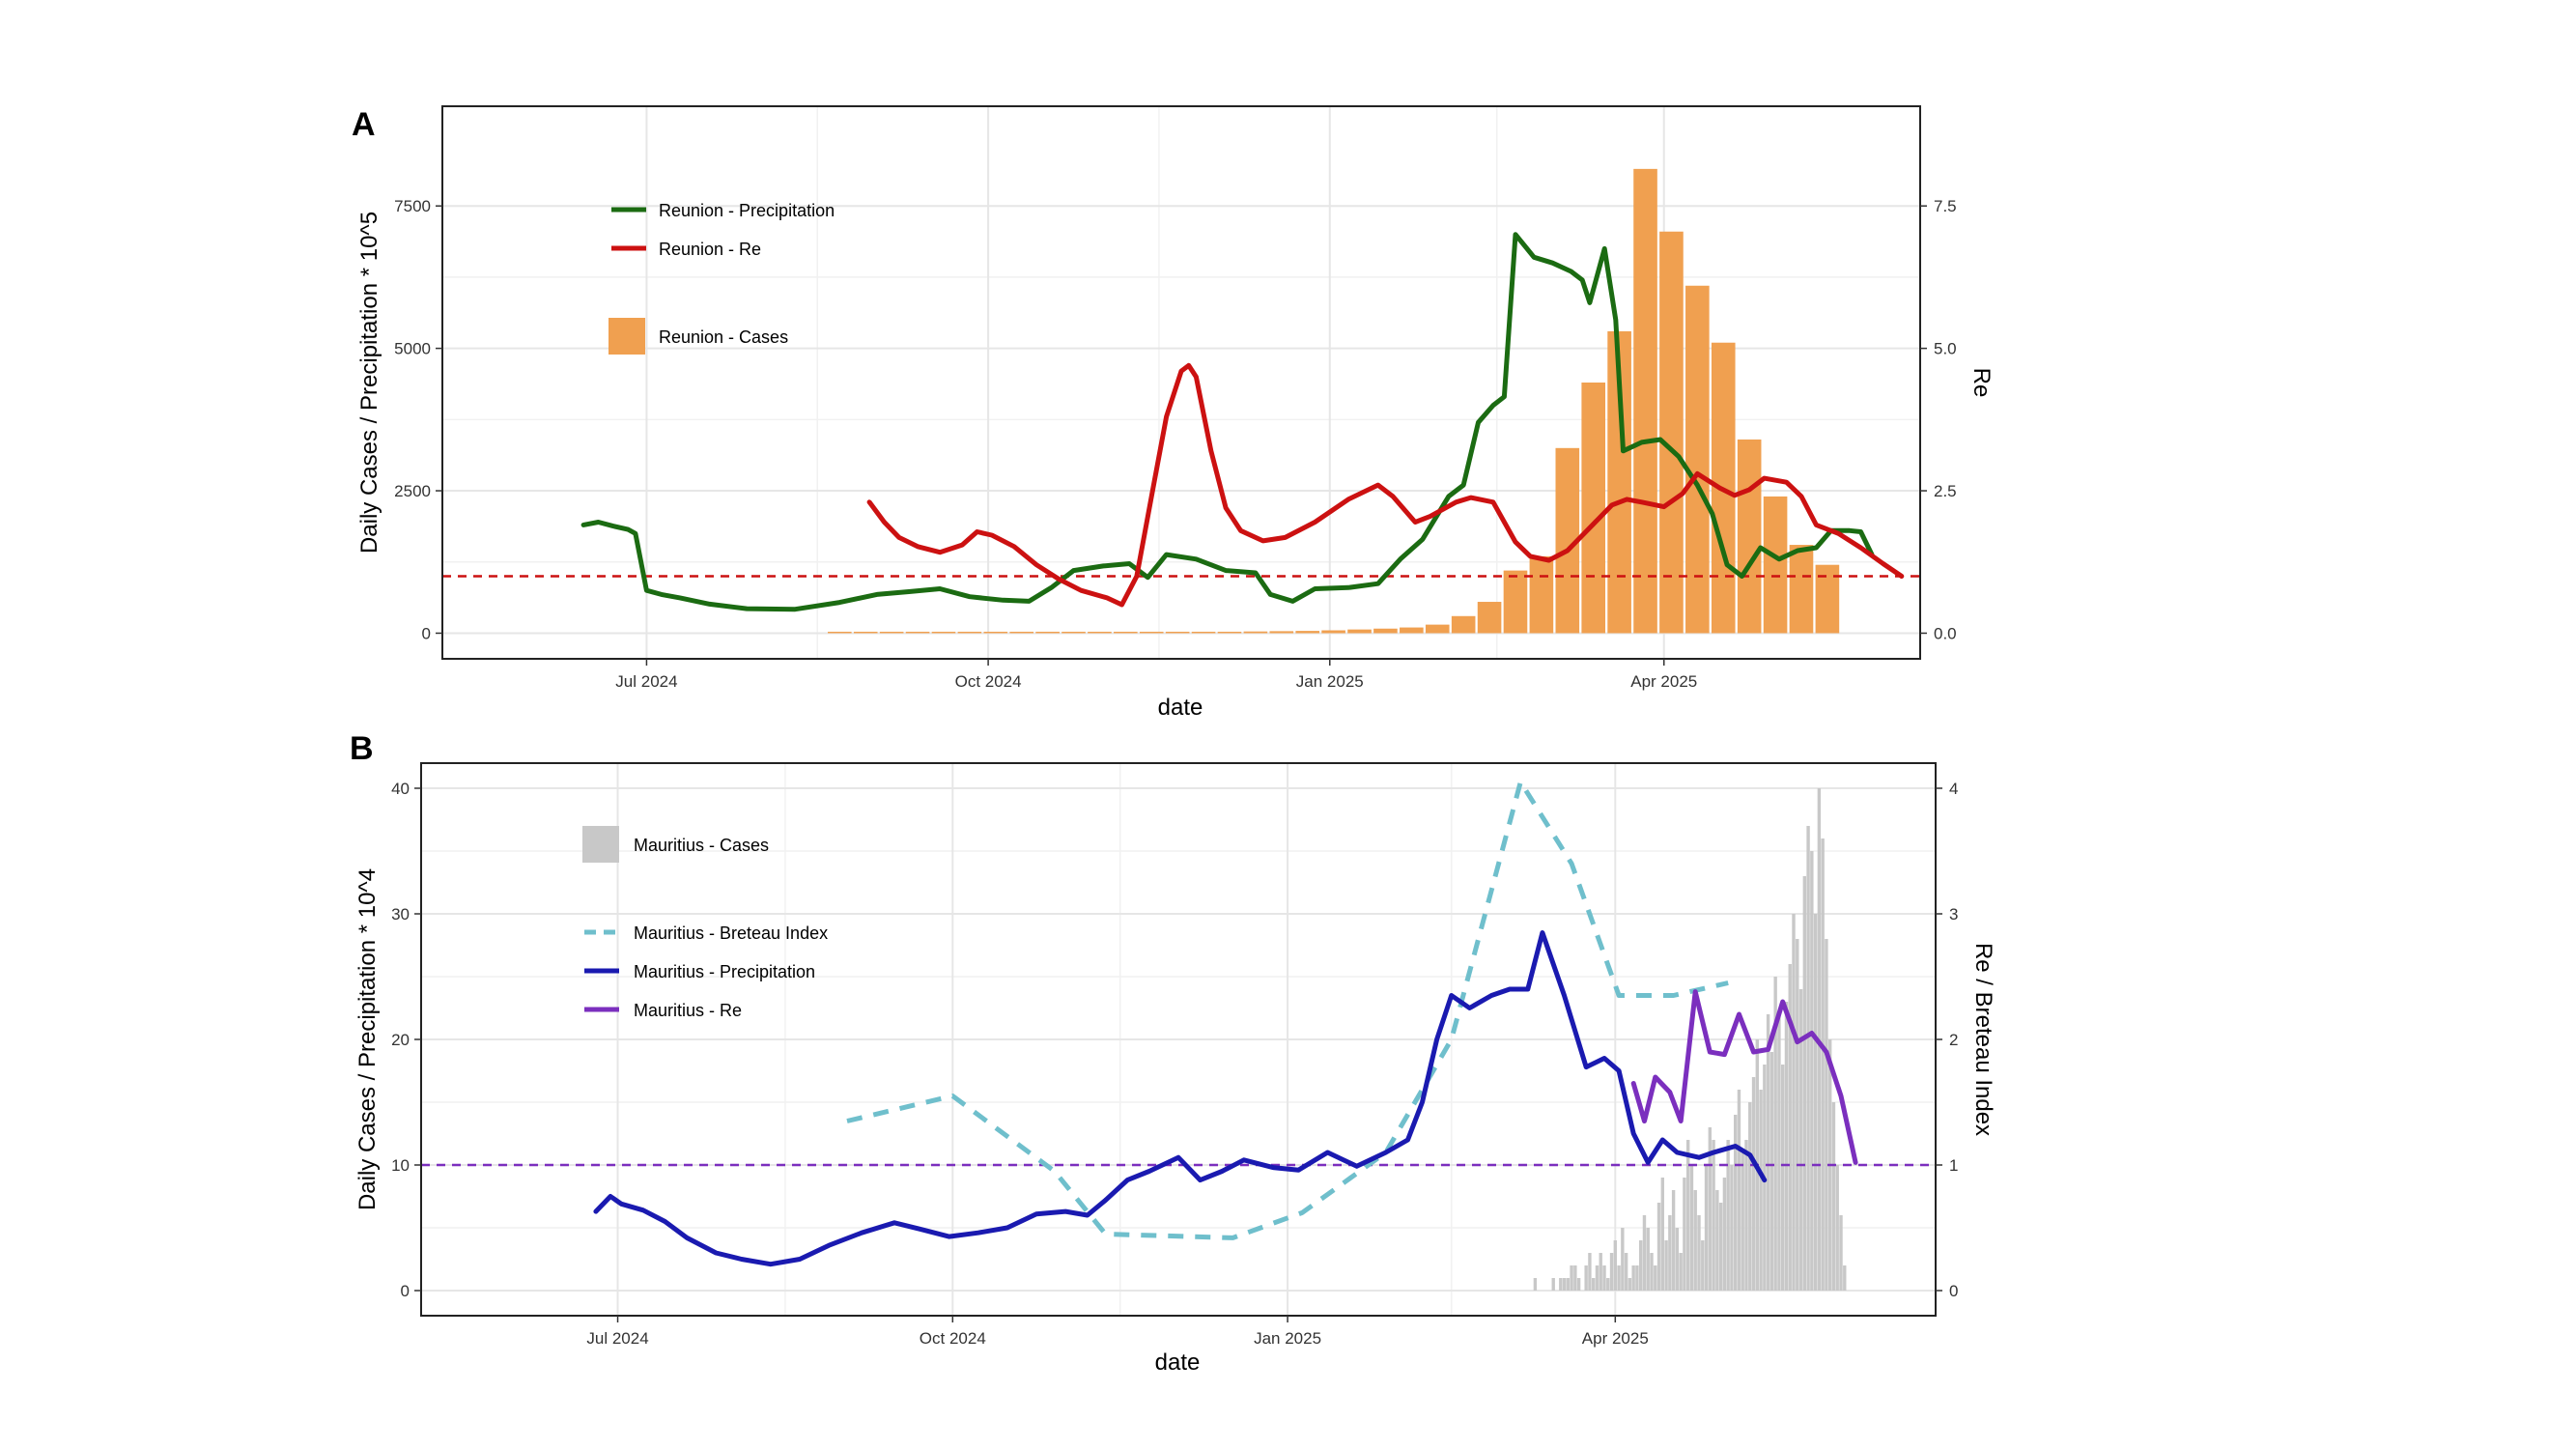  I want to click on panel-b-y2-axis: 0 1 2 3 4, so click(1947, 1040).